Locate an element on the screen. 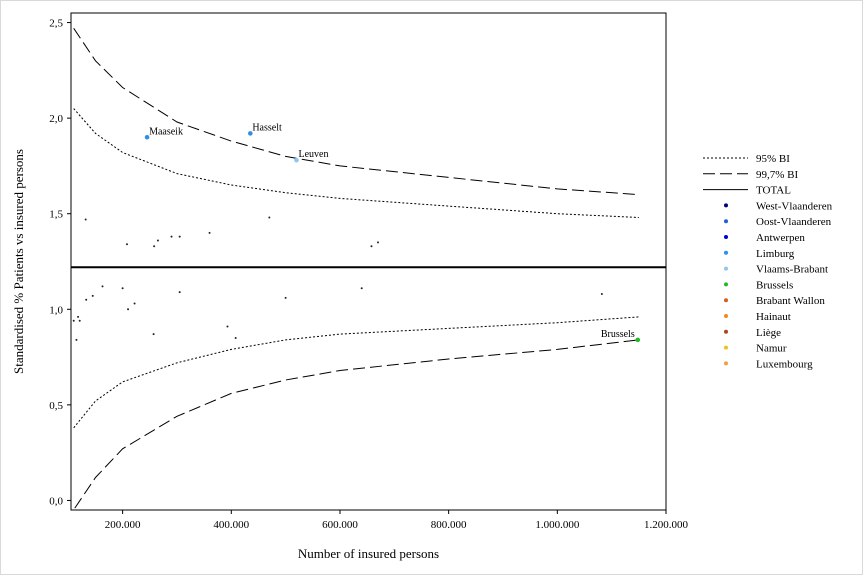  legend-label: Brussels is located at coordinates (774, 285).